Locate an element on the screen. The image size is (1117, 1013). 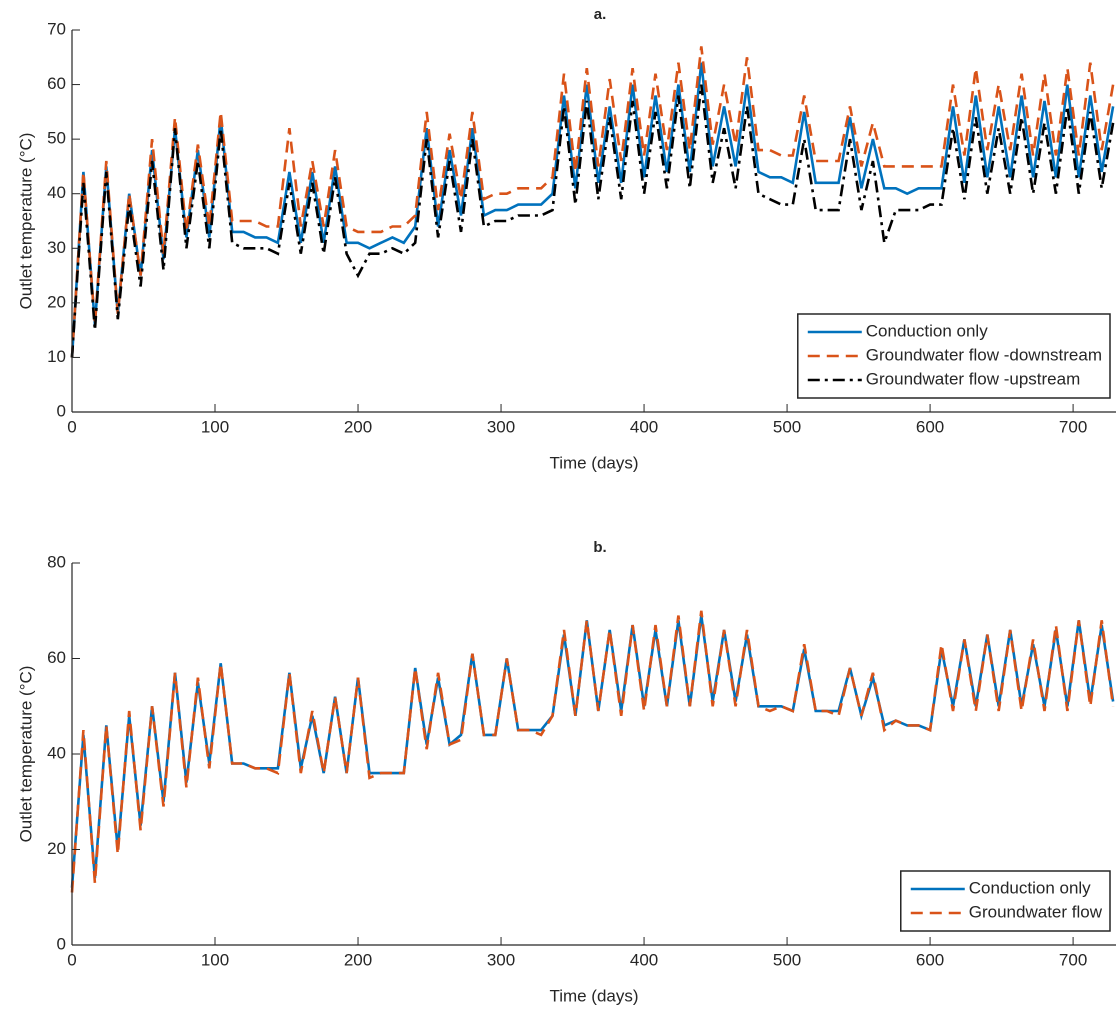
y-tick-label: 30 is located at coordinates (56, 247).